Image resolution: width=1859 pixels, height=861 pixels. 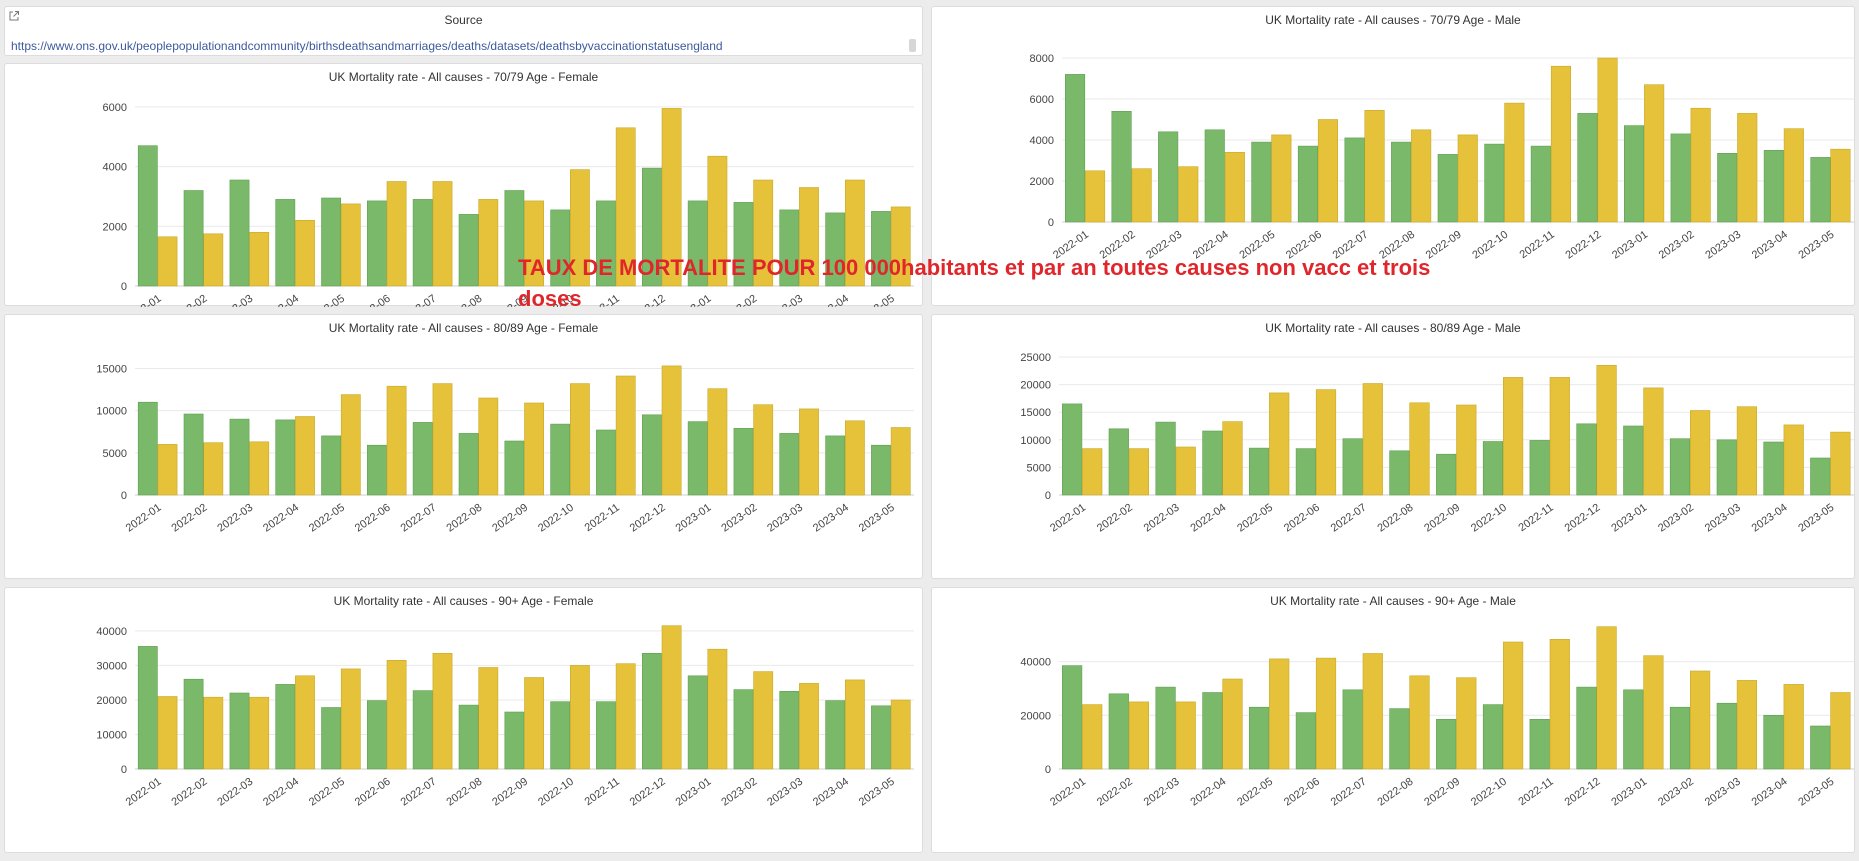 What do you see at coordinates (144, 518) in the screenshot?
I see `x-tick-label: 2022-01` at bounding box center [144, 518].